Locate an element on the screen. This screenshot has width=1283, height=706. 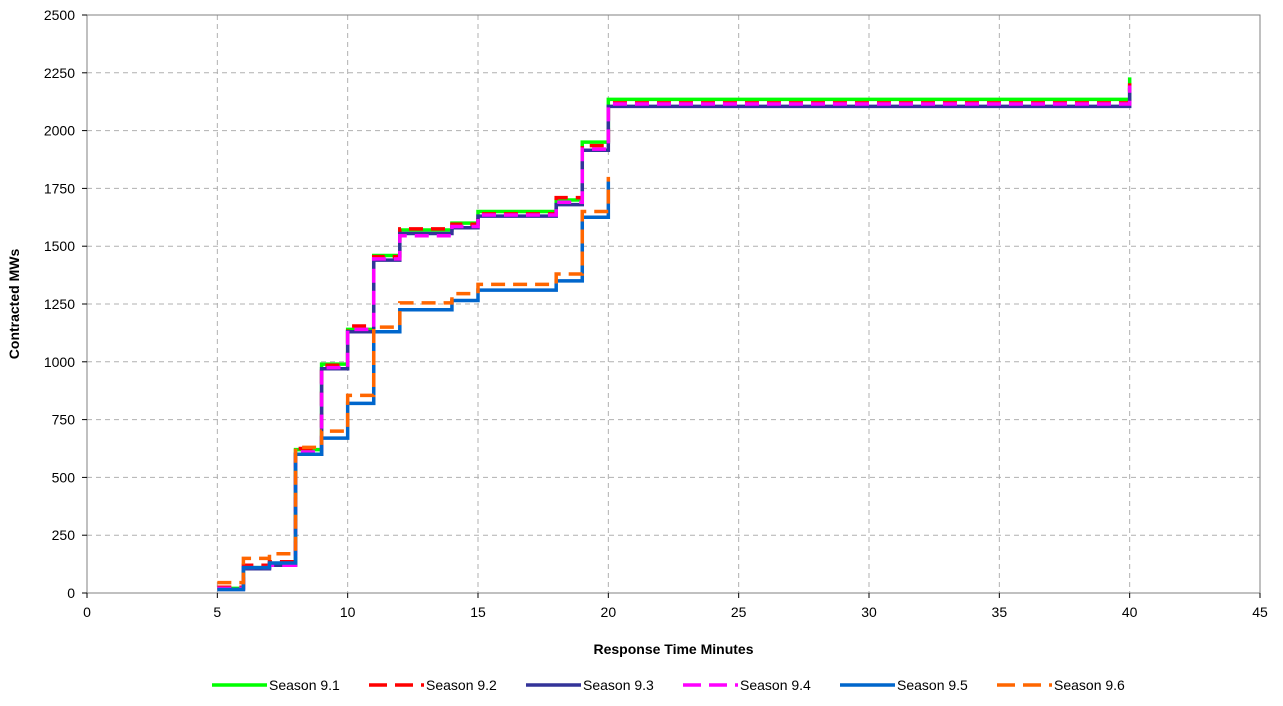
y-tick-label: 0 is located at coordinates (71, 593).